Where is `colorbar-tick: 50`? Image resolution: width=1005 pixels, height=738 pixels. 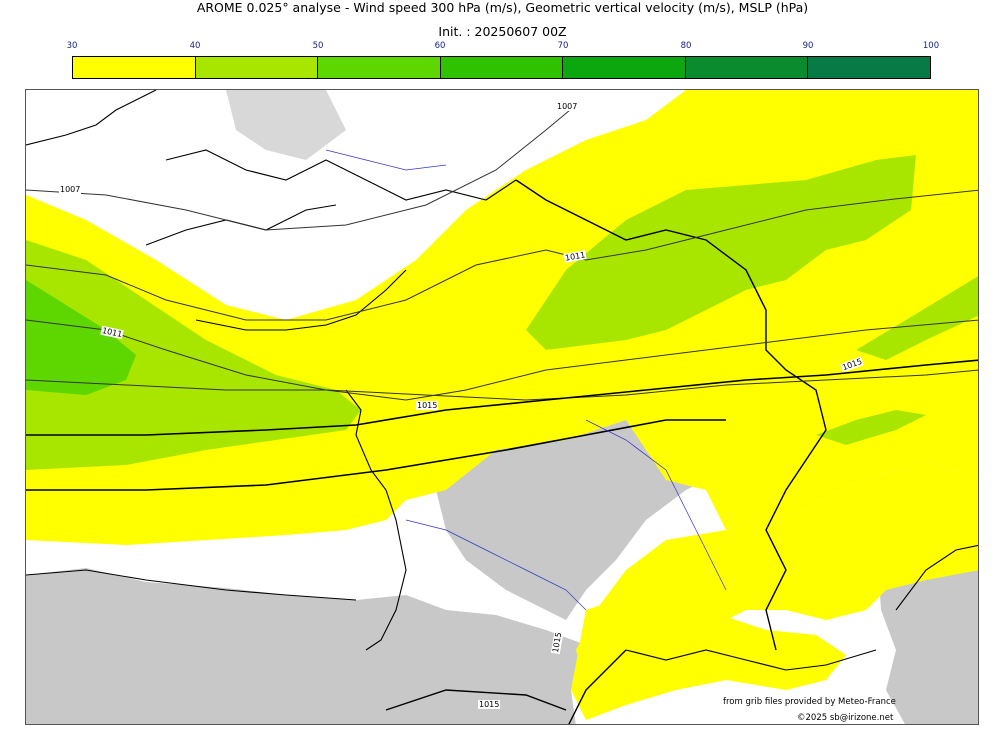 colorbar-tick: 50 is located at coordinates (318, 46).